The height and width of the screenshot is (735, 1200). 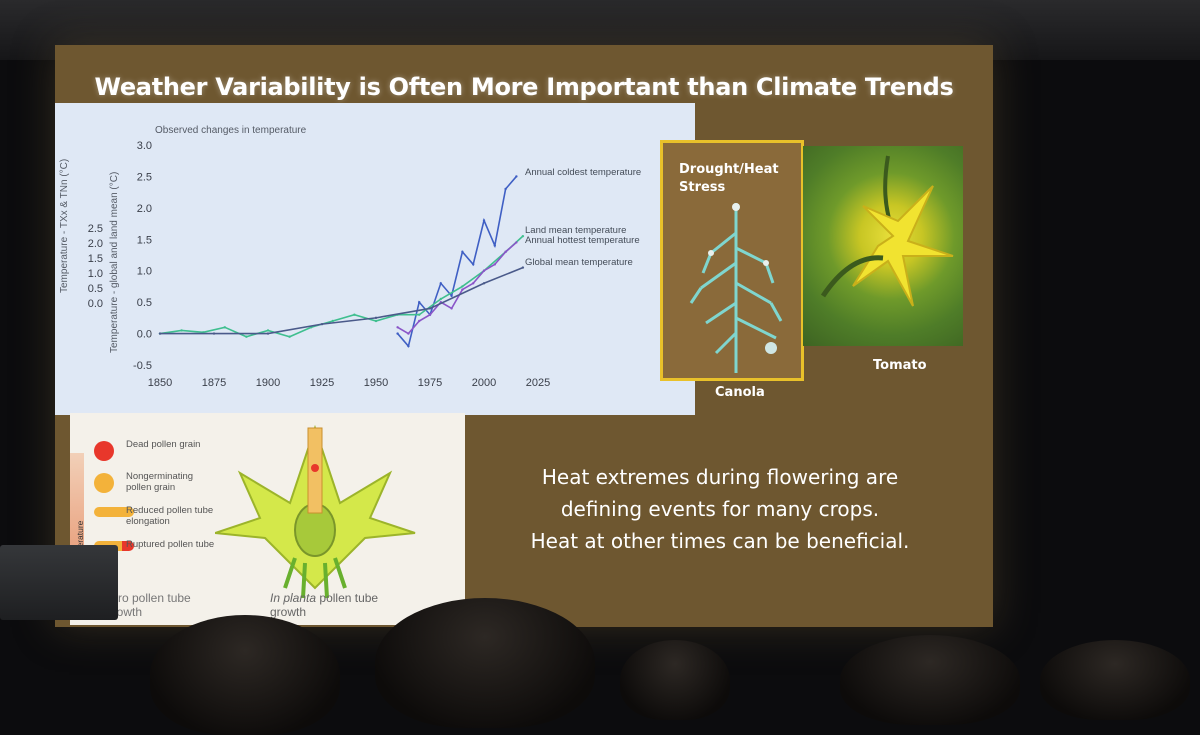 I want to click on in-planta-italic: In planta, so click(x=293, y=598).